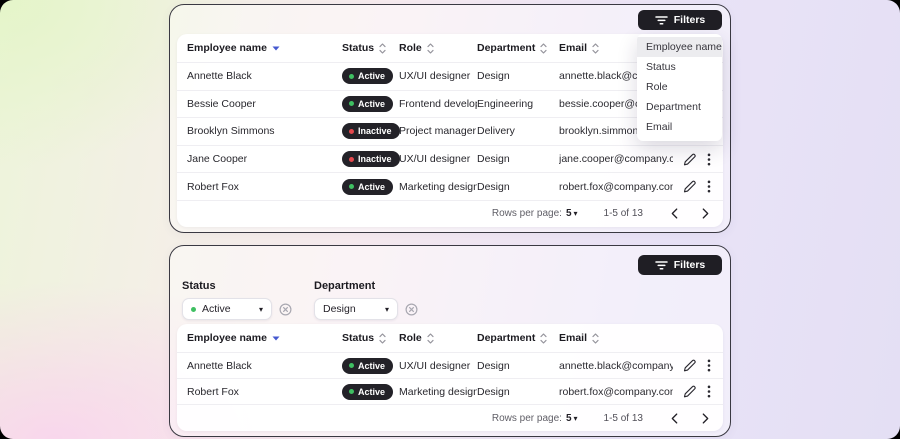 This screenshot has height=439, width=900. Describe the element at coordinates (505, 103) in the screenshot. I see `department-cell: Engineering` at that location.